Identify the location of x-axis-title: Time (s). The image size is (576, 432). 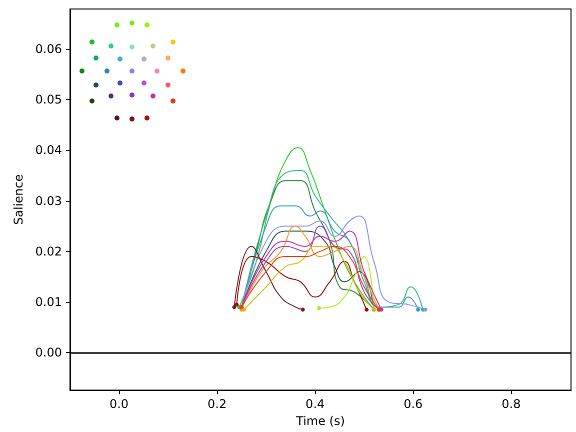
(320, 421).